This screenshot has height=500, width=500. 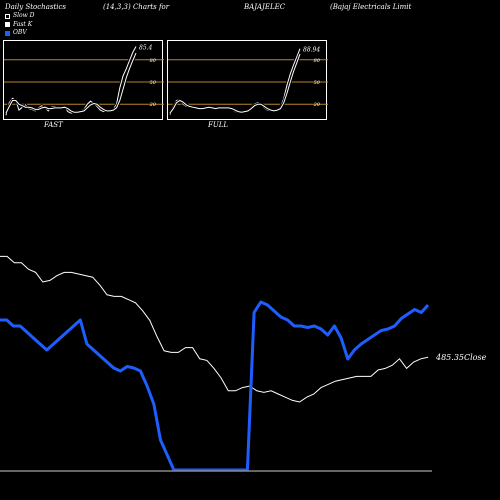 What do you see at coordinates (218, 125) in the screenshot?
I see `full-panel-label: FULL` at bounding box center [218, 125].